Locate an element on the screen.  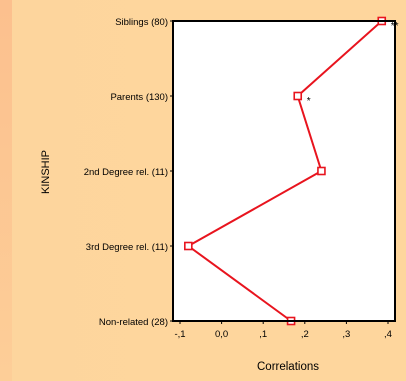
y-tick-label: 2nd Degree rel. (11) is located at coordinates (126, 172).